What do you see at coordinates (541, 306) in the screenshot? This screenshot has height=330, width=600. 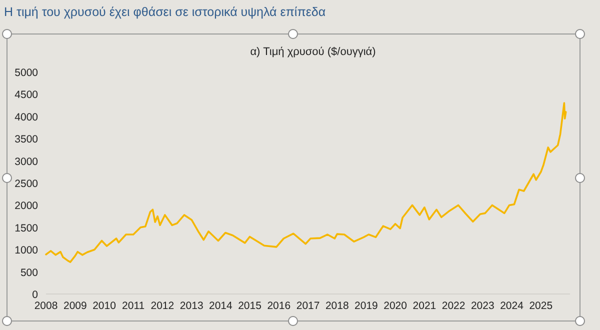 I see `x-tick-label: 2025` at bounding box center [541, 306].